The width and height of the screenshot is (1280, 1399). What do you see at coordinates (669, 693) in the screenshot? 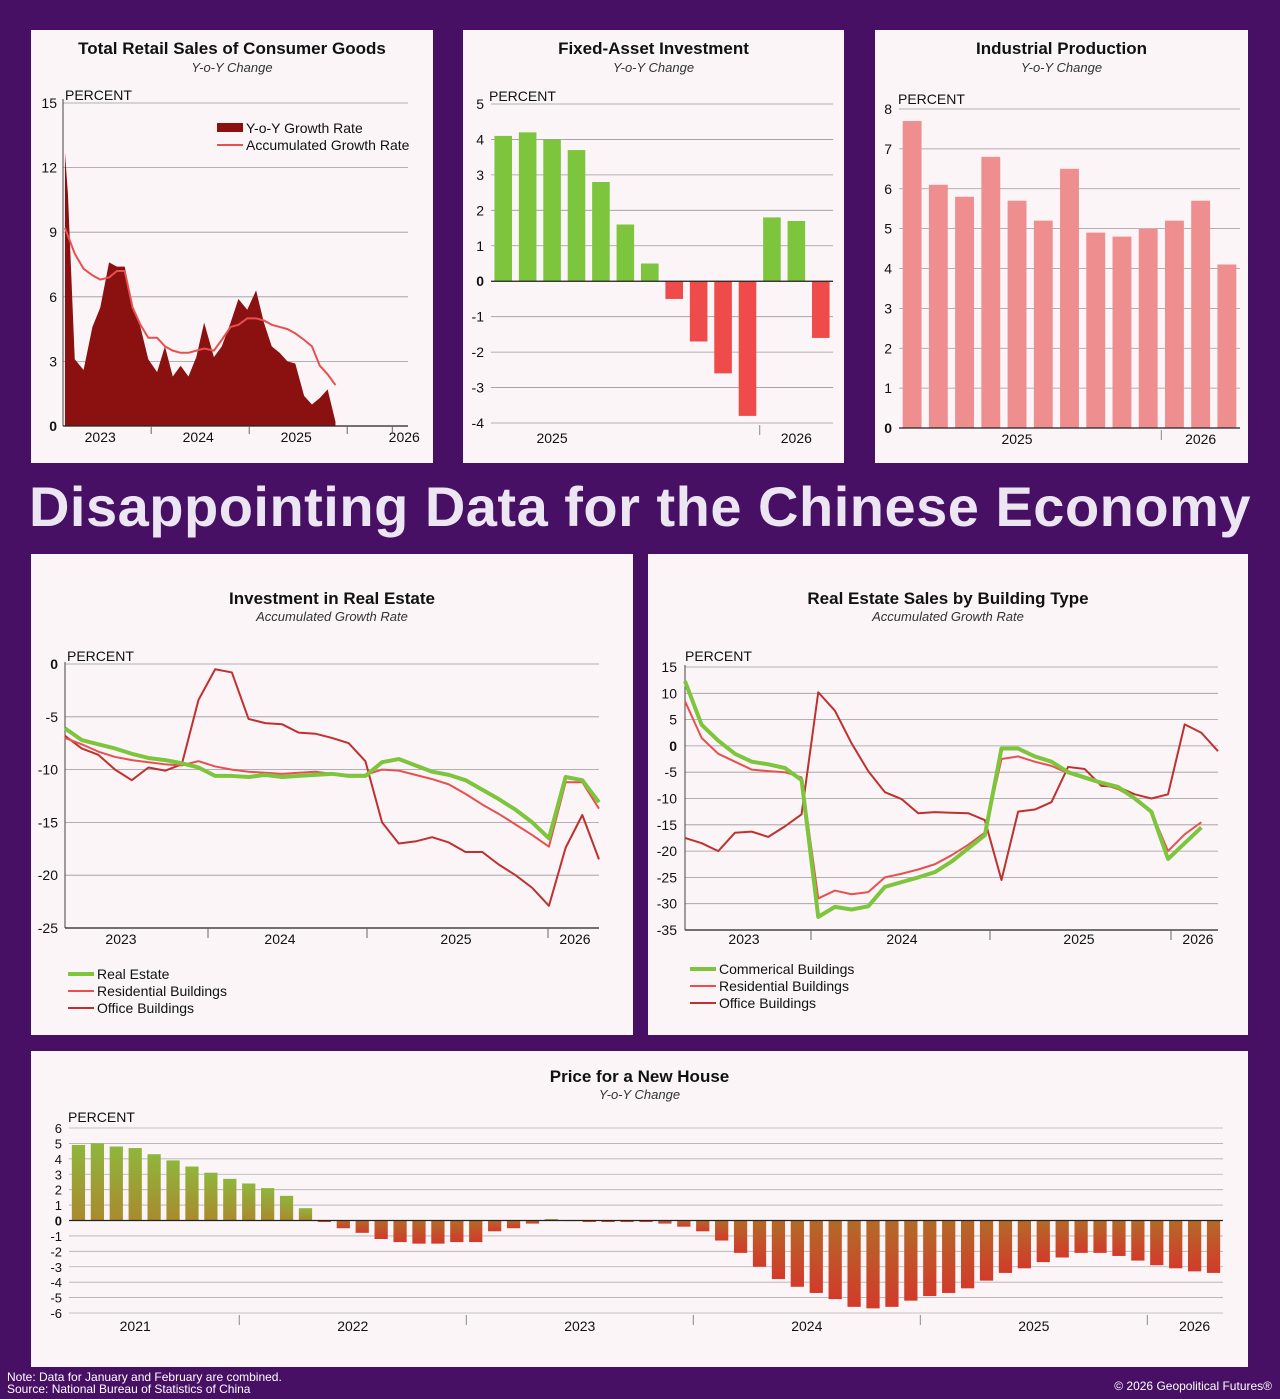
I see `y-tick-label: 10` at bounding box center [669, 693].